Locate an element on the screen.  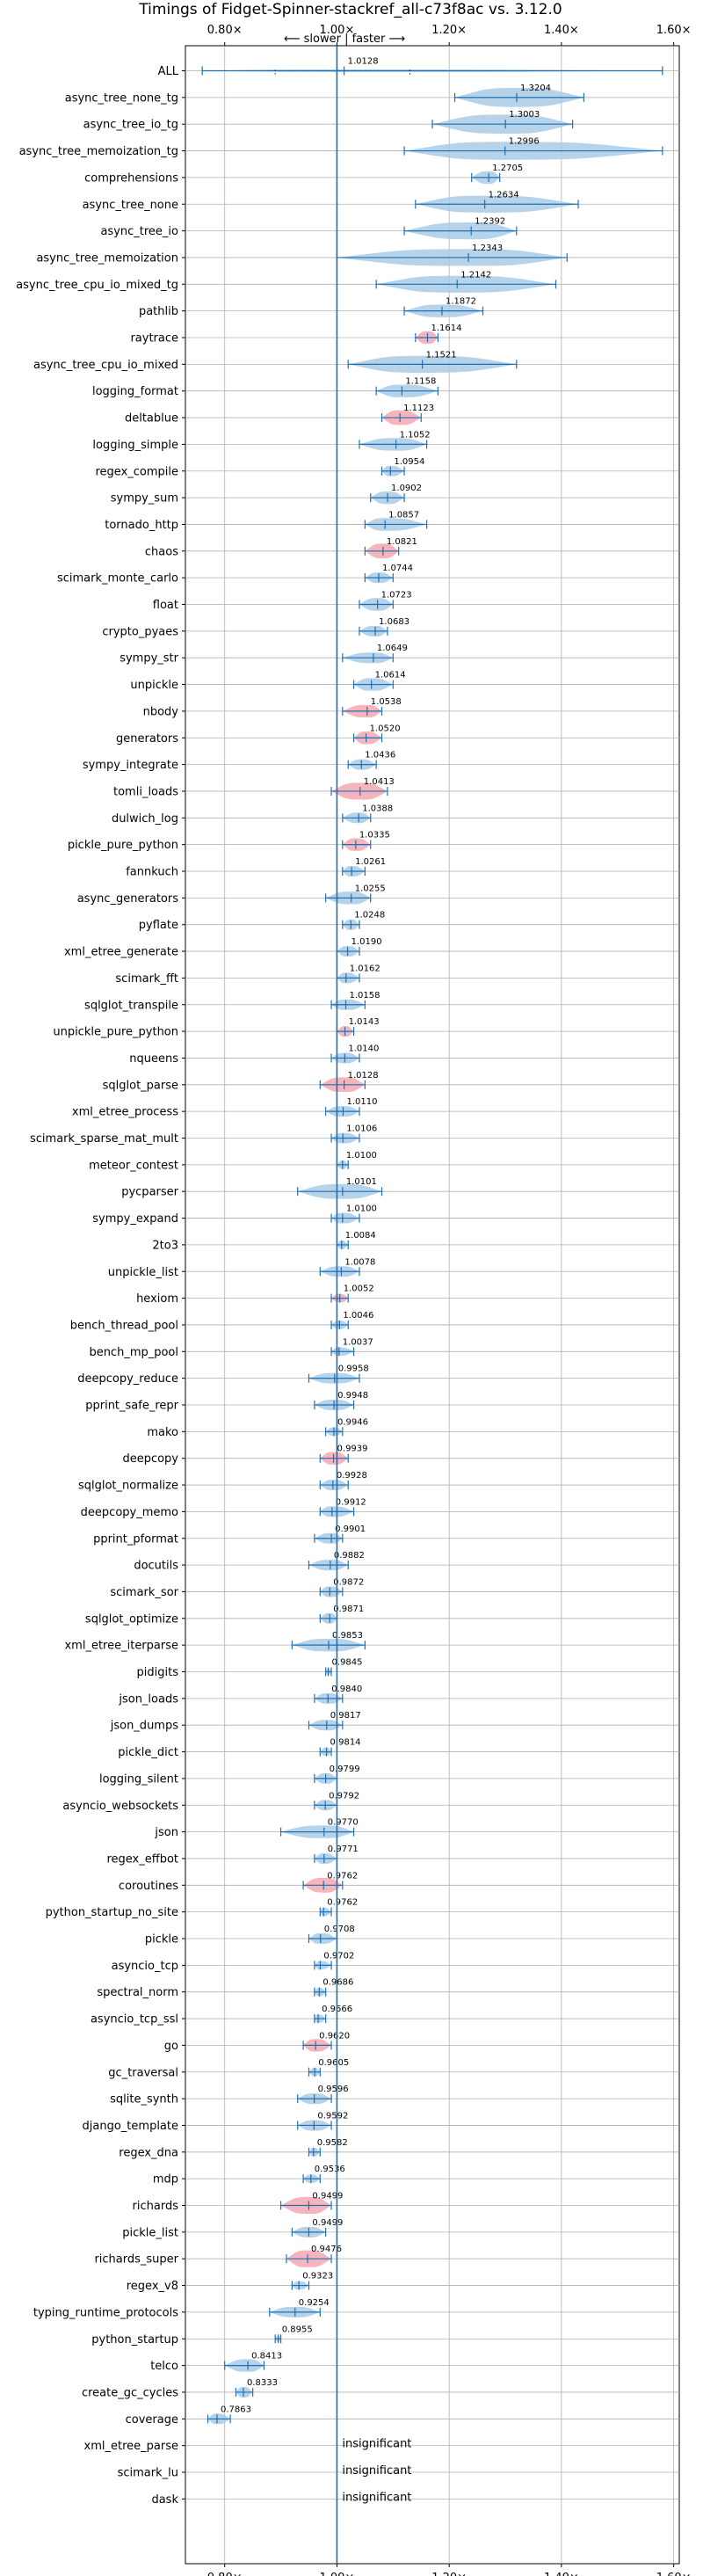
benchmark-label: json is located at coordinates (166, 1832).